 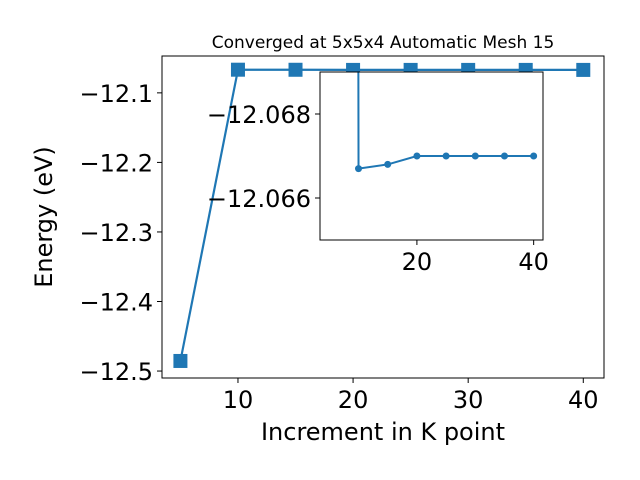 What do you see at coordinates (116, 163) in the screenshot?
I see `y-tick-label: −12.2` at bounding box center [116, 163].